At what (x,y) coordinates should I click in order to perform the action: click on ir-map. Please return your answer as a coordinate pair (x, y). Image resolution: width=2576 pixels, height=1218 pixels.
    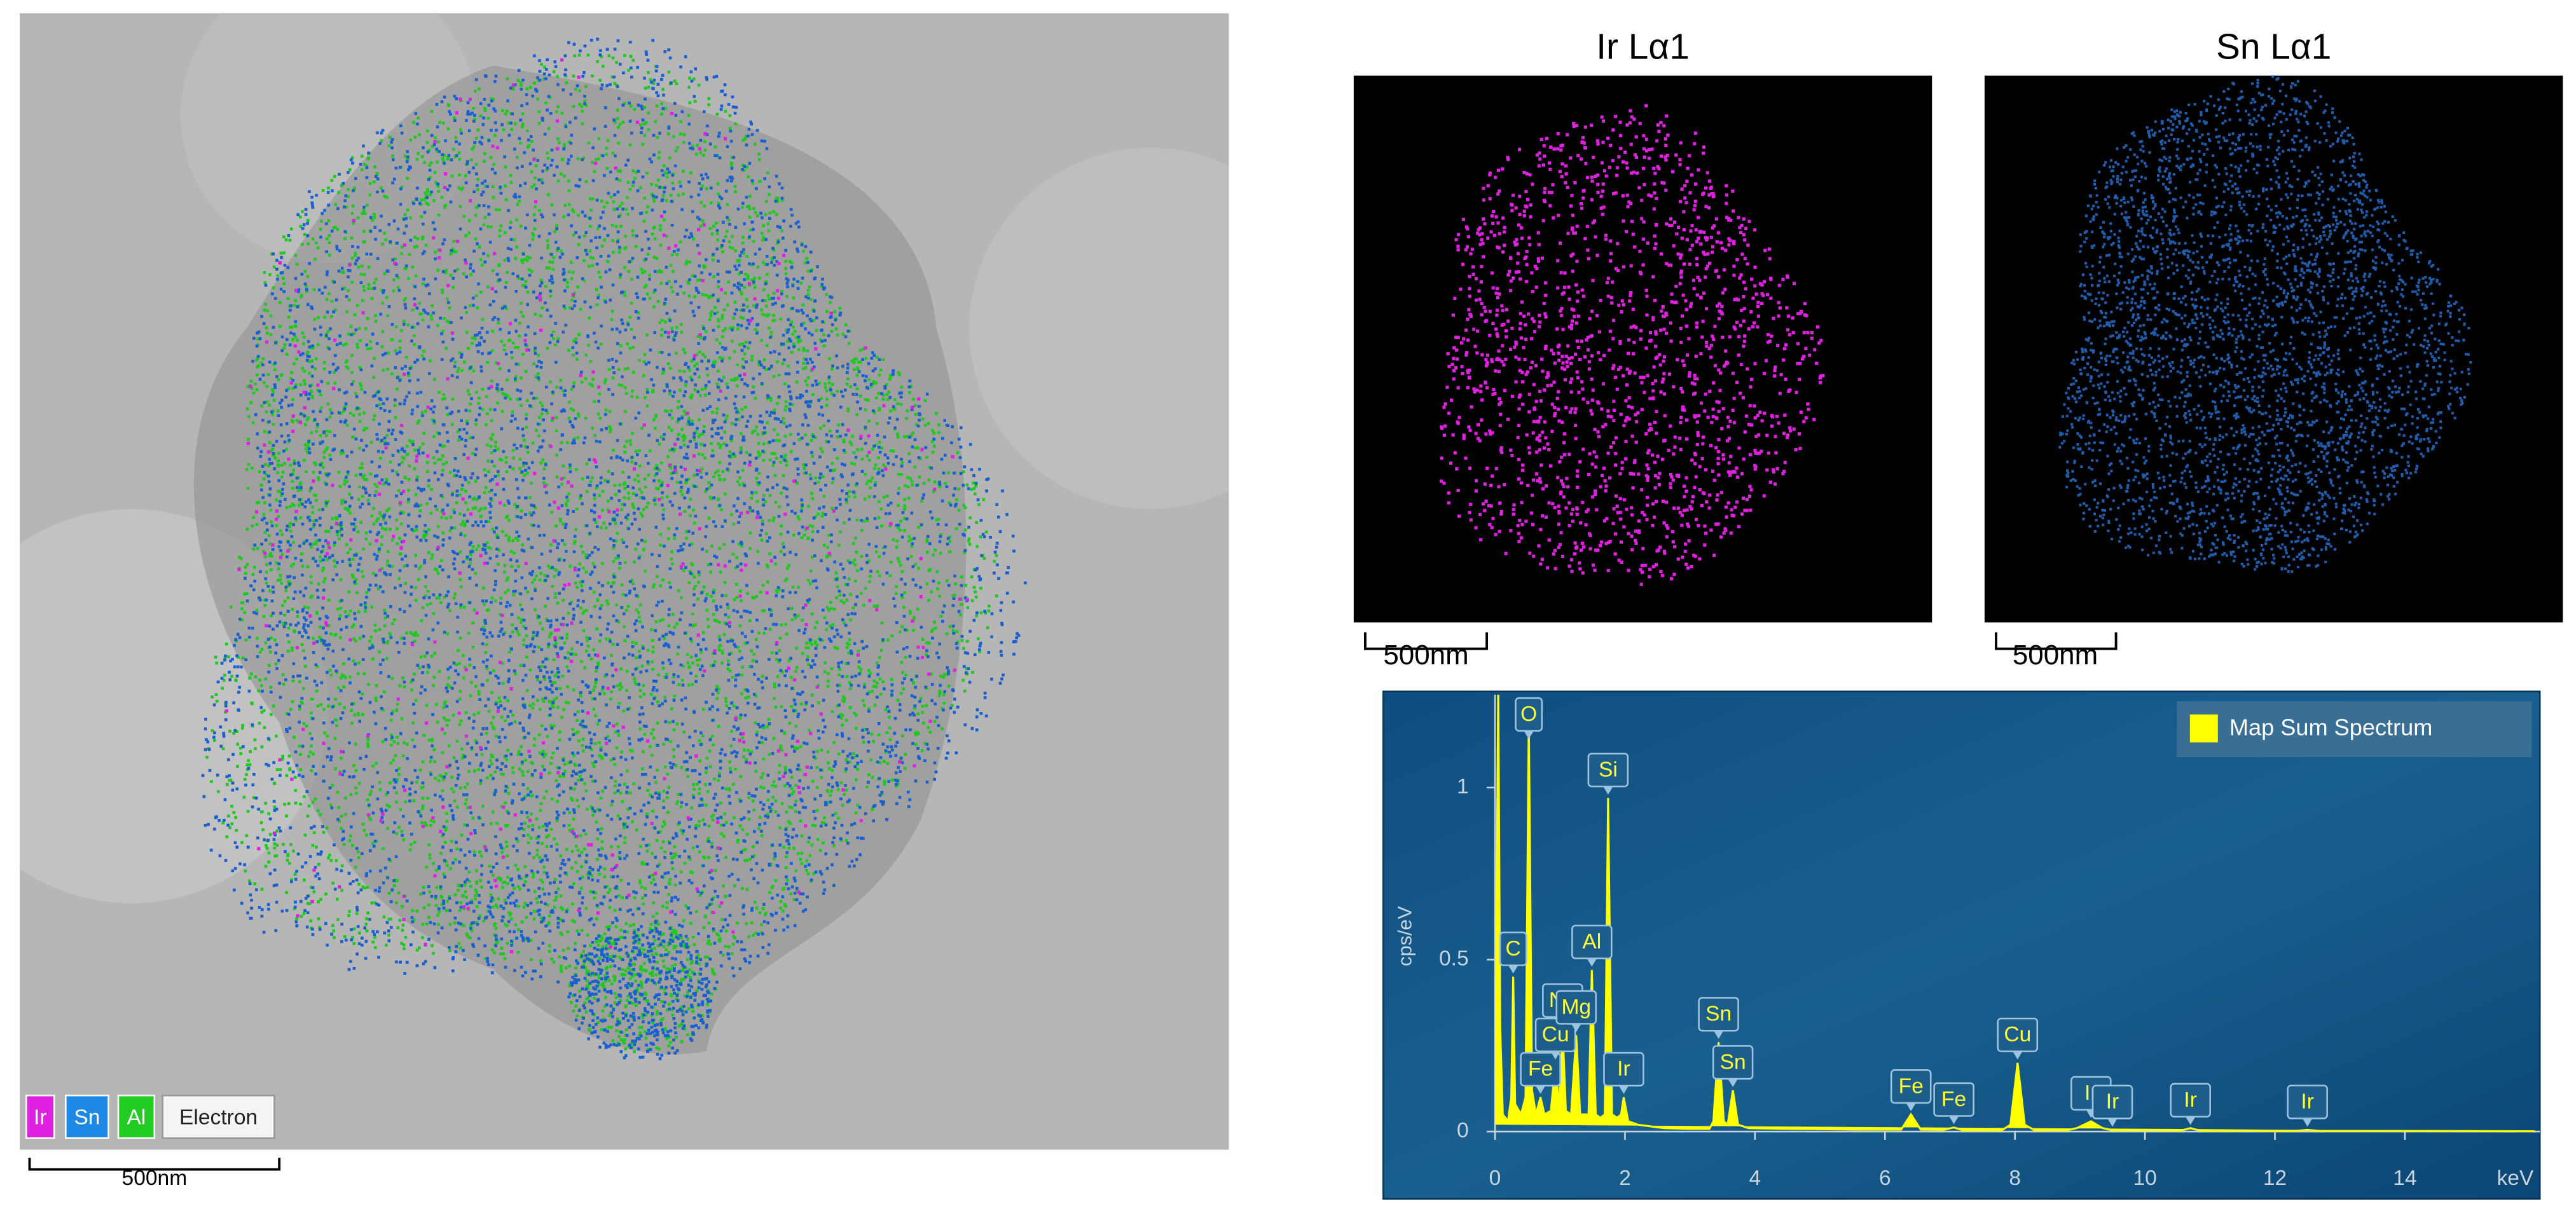
    Looking at the image, I should click on (1642, 349).